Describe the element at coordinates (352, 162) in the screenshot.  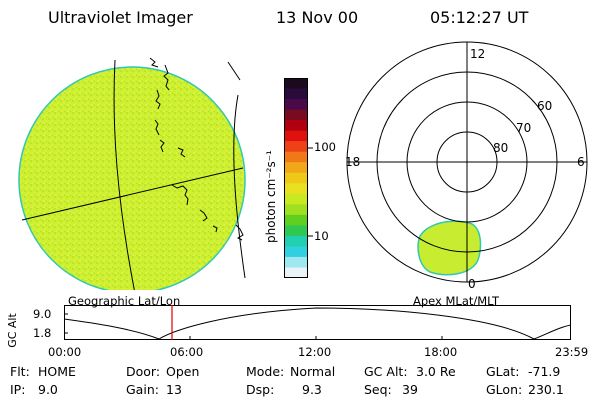
I see `mlt-label-18: 18` at that location.